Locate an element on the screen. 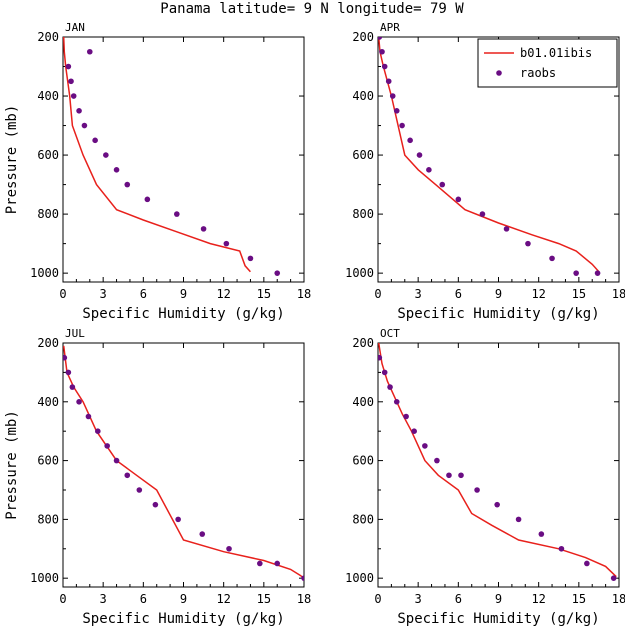  panel-label: JUL is located at coordinates (75, 333).